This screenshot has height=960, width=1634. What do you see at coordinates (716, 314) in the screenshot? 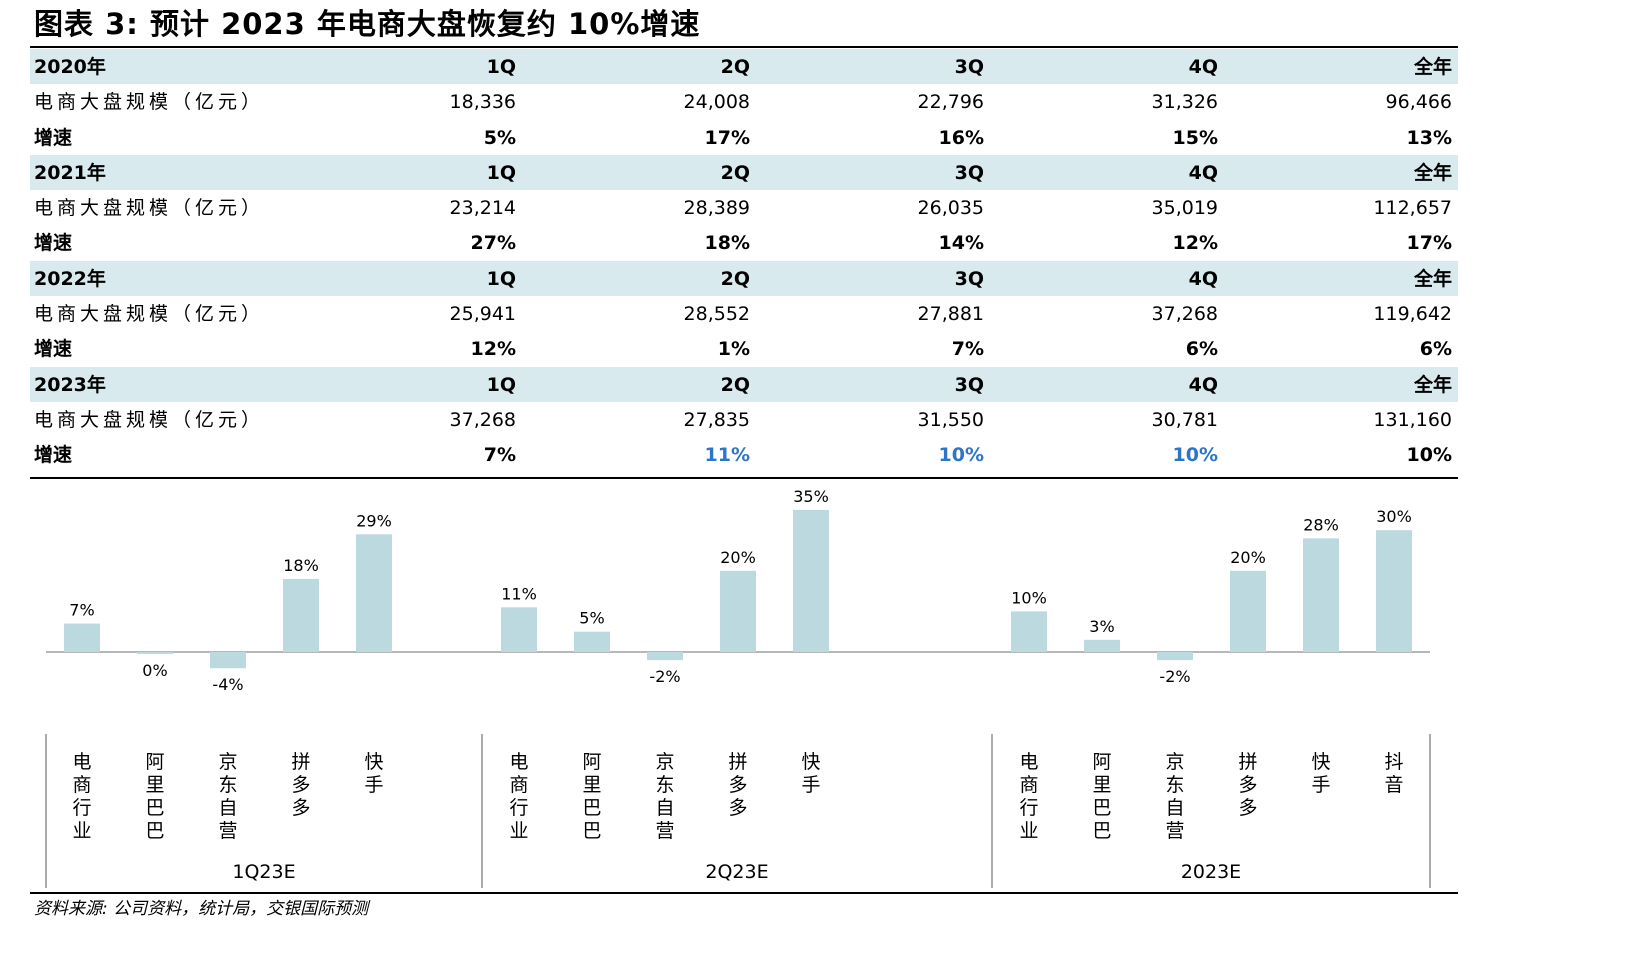
I see `table-cell: 28,552` at bounding box center [716, 314].